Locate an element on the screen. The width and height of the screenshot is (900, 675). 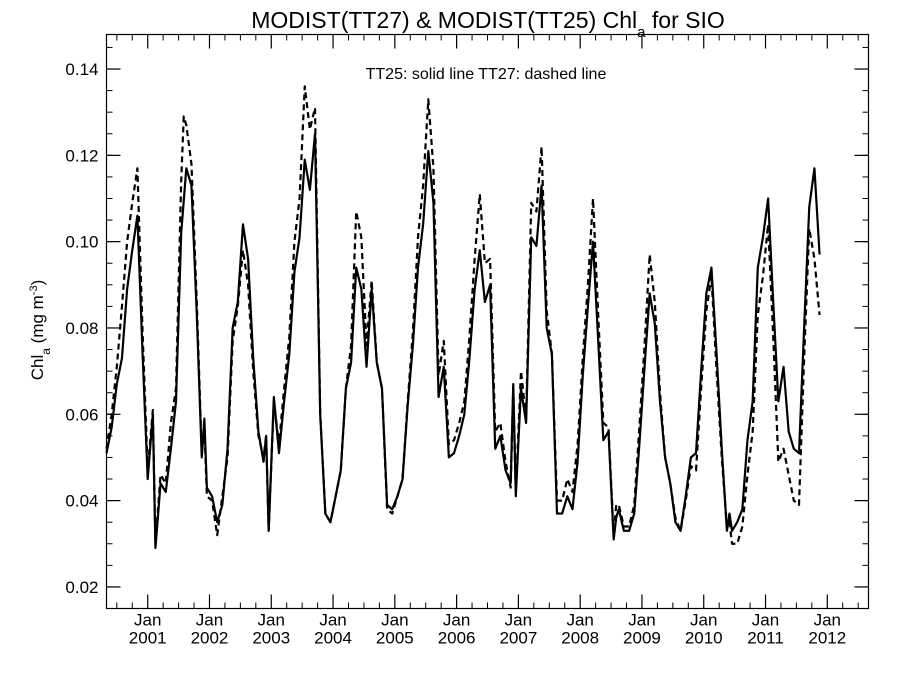
y-tick-label-6: 0.14 is located at coordinates (81, 69).